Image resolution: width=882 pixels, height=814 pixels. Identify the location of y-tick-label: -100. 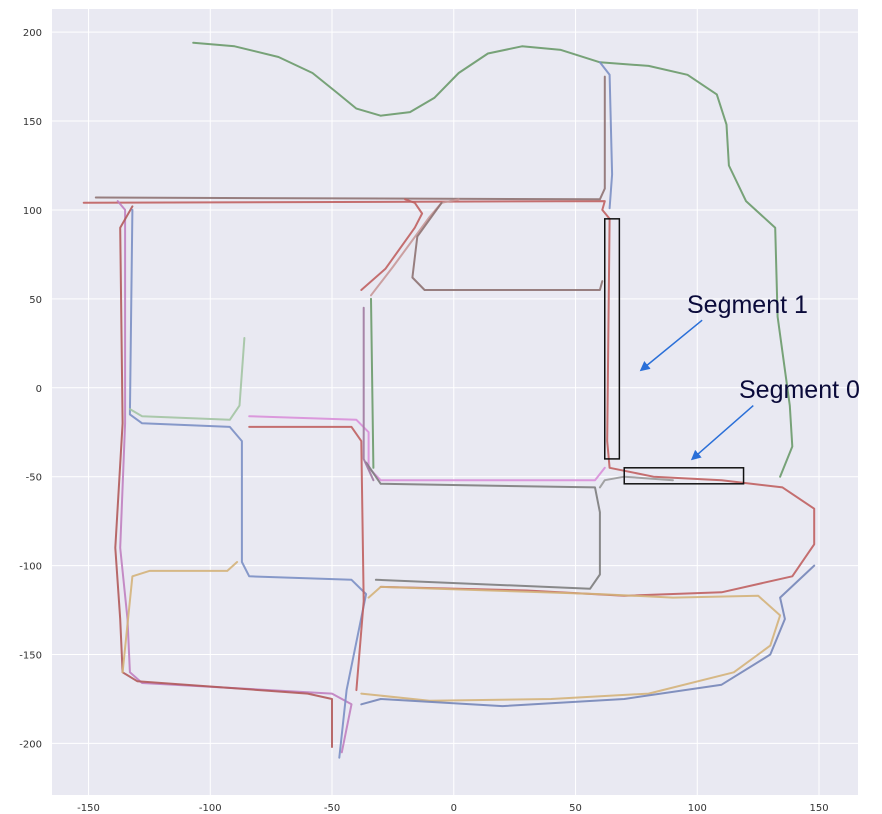
(30, 567).